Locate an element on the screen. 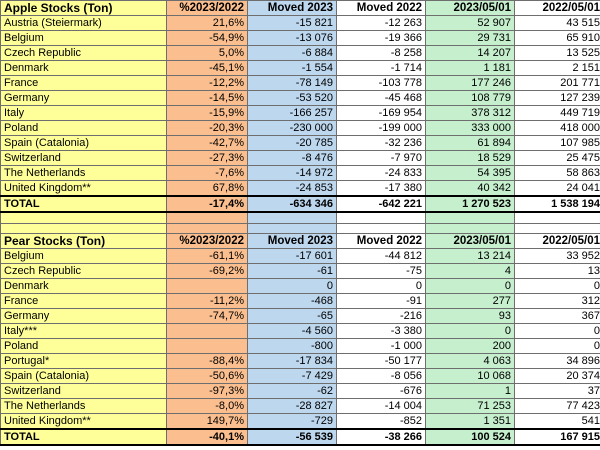  cell-country: The Netherlands is located at coordinates (83, 406).